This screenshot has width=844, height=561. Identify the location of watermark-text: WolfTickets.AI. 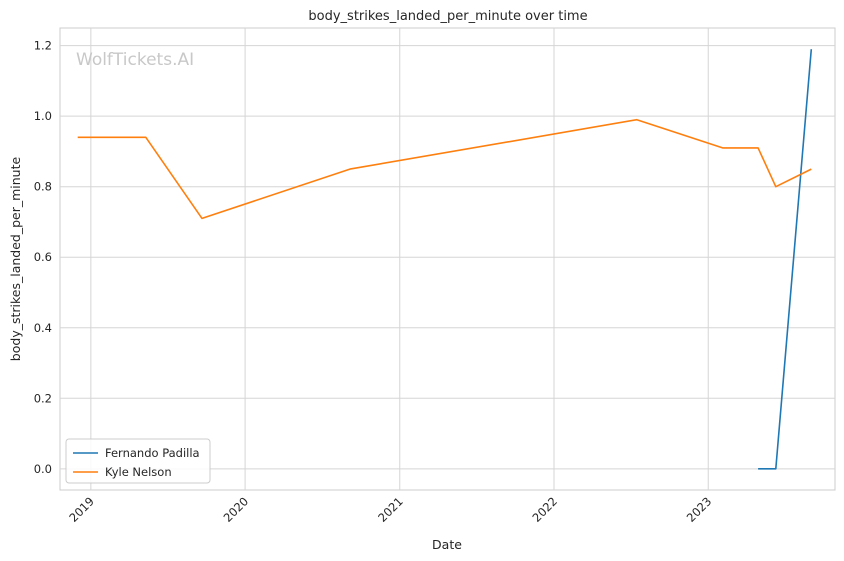
(135, 60).